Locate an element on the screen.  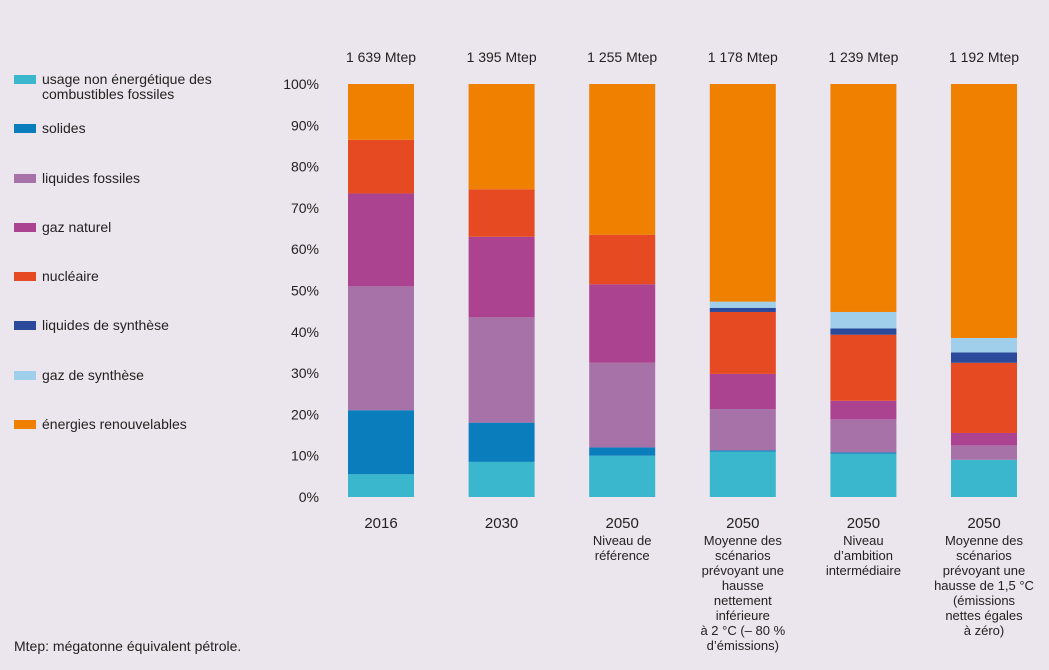
bar-total-label: 1 639 Mtep is located at coordinates (381, 57).